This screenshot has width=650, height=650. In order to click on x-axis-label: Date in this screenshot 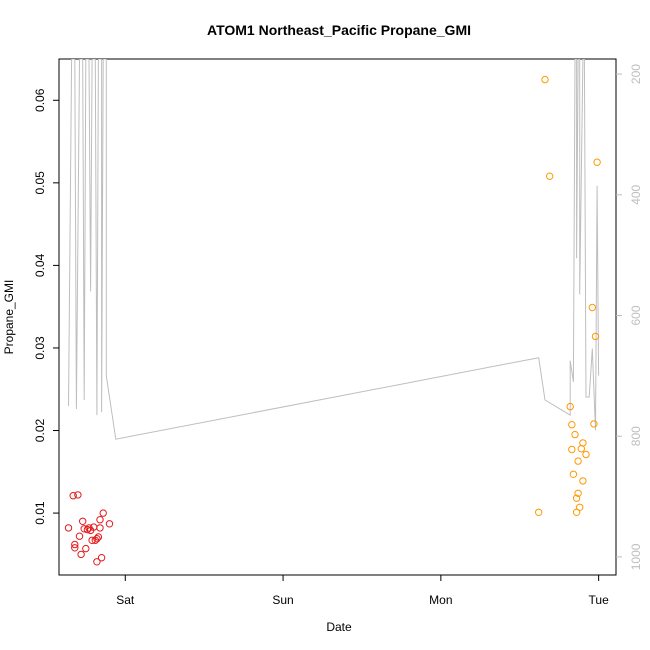, I will do `click(339, 627)`.